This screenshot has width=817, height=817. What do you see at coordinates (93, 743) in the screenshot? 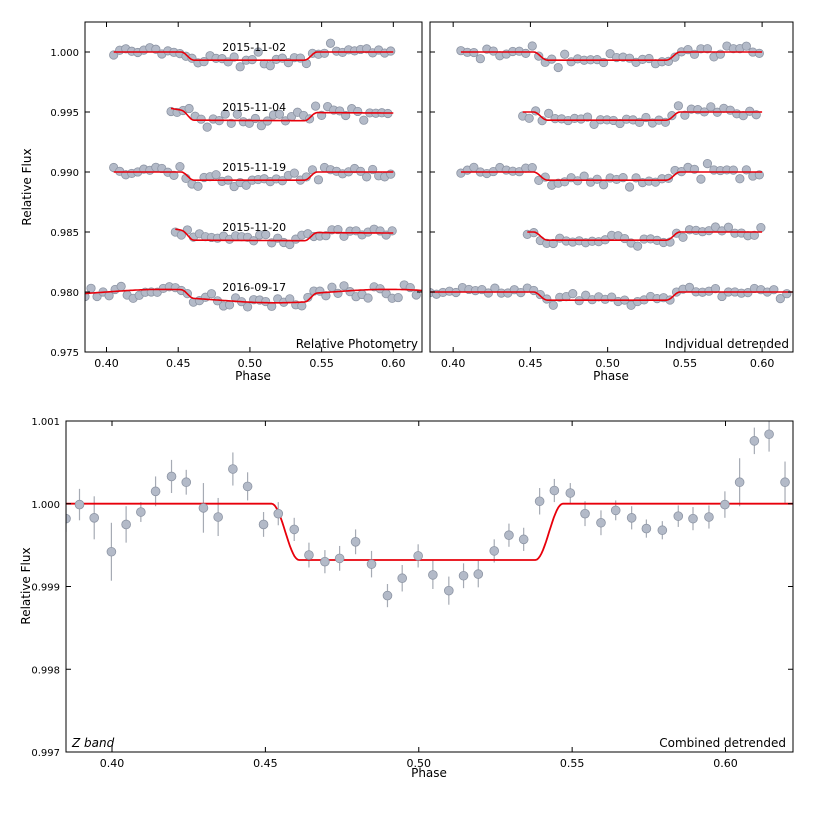
I see `band-label: Z band` at bounding box center [93, 743].